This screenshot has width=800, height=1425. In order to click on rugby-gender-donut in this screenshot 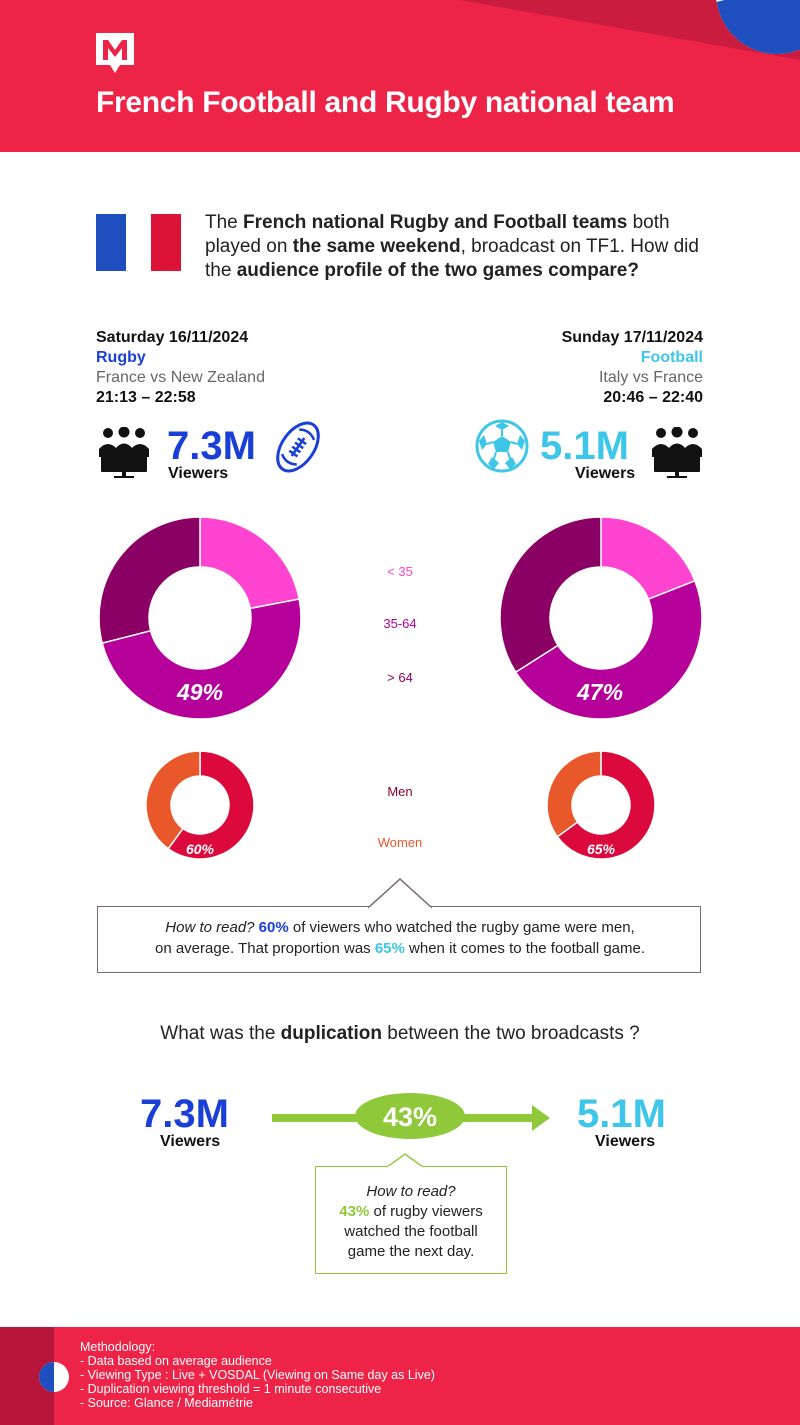, I will do `click(200, 805)`.